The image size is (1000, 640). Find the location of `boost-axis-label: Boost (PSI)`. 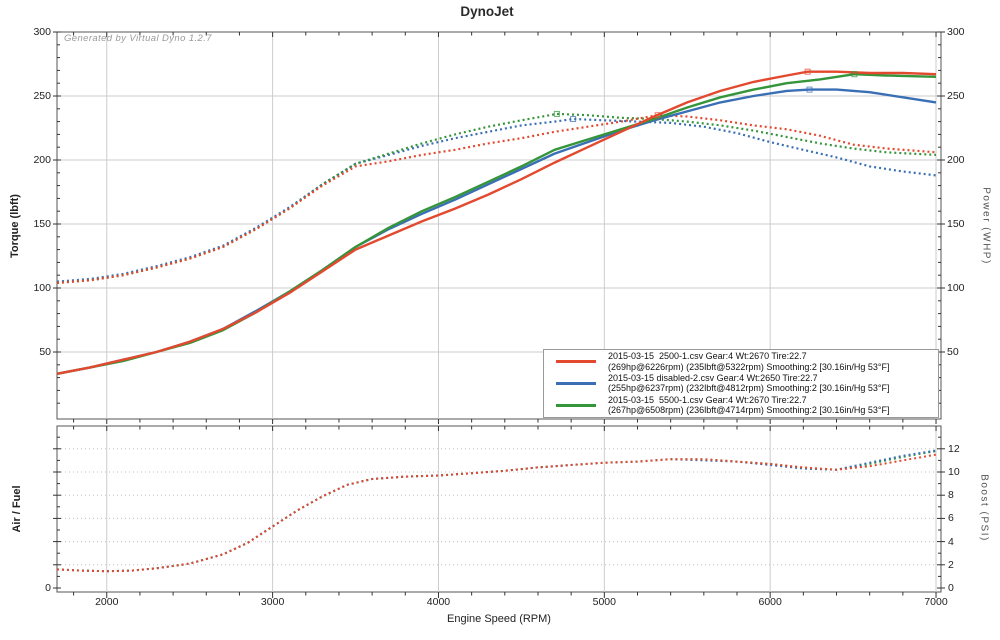

boost-axis-label: Boost (PSI) is located at coordinates (984, 508).